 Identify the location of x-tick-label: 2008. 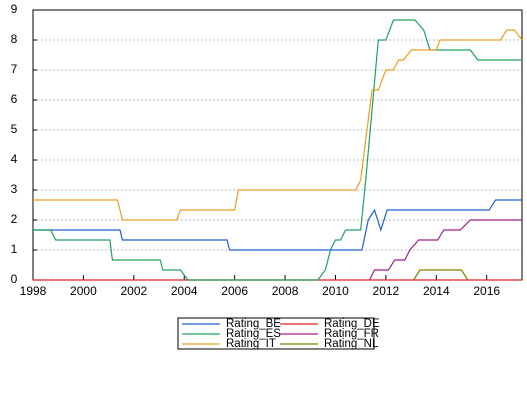
(285, 291).